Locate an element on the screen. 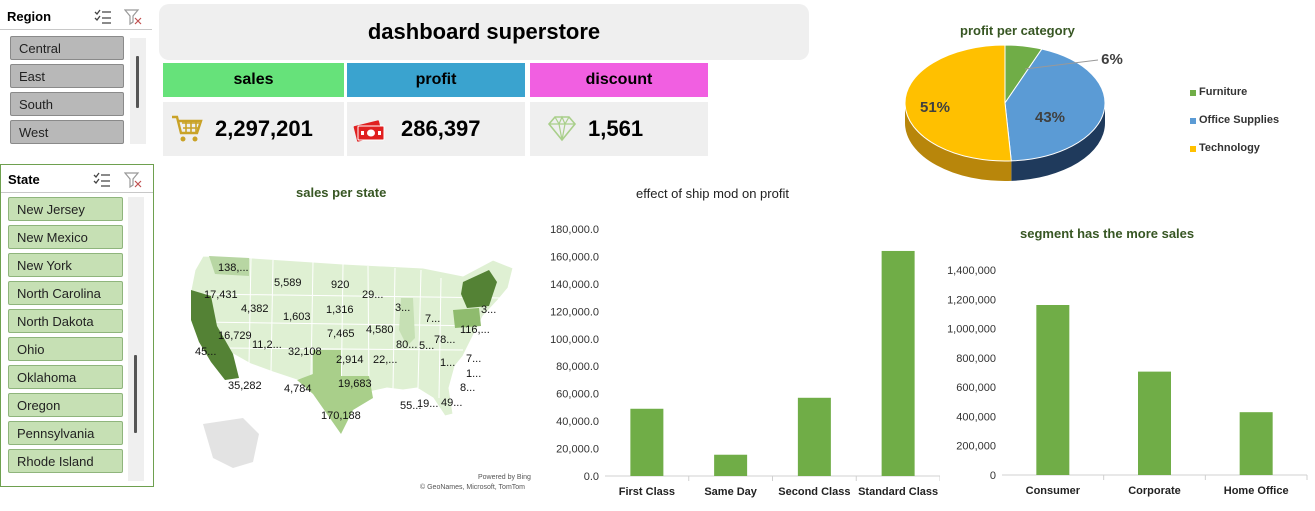 This screenshot has width=1315, height=511. state-scrollbar is located at coordinates (136, 339).